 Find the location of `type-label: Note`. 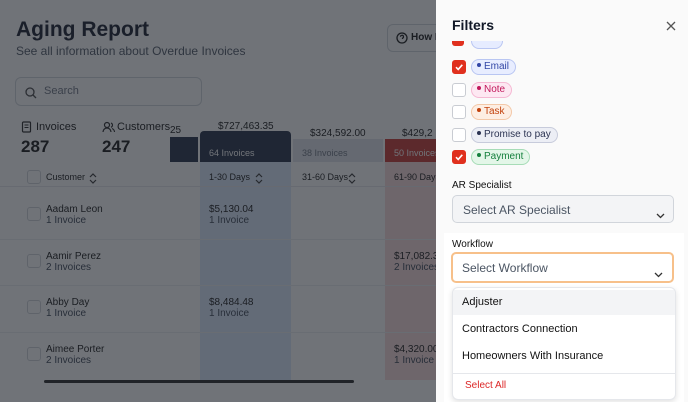

type-label: Note is located at coordinates (495, 89).